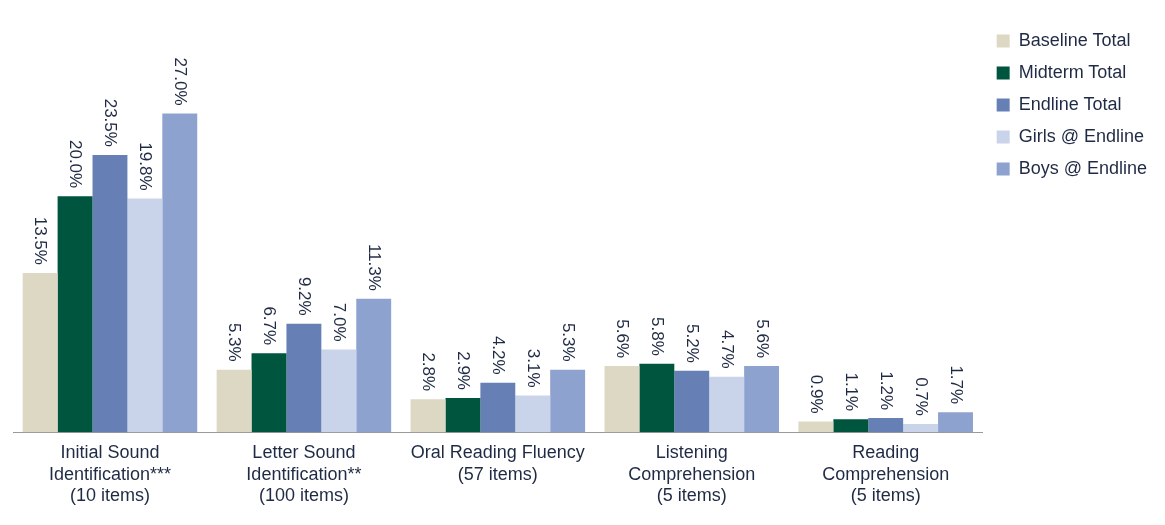  Describe the element at coordinates (1070, 103) in the screenshot. I see `legend-label: Endline Total` at that location.